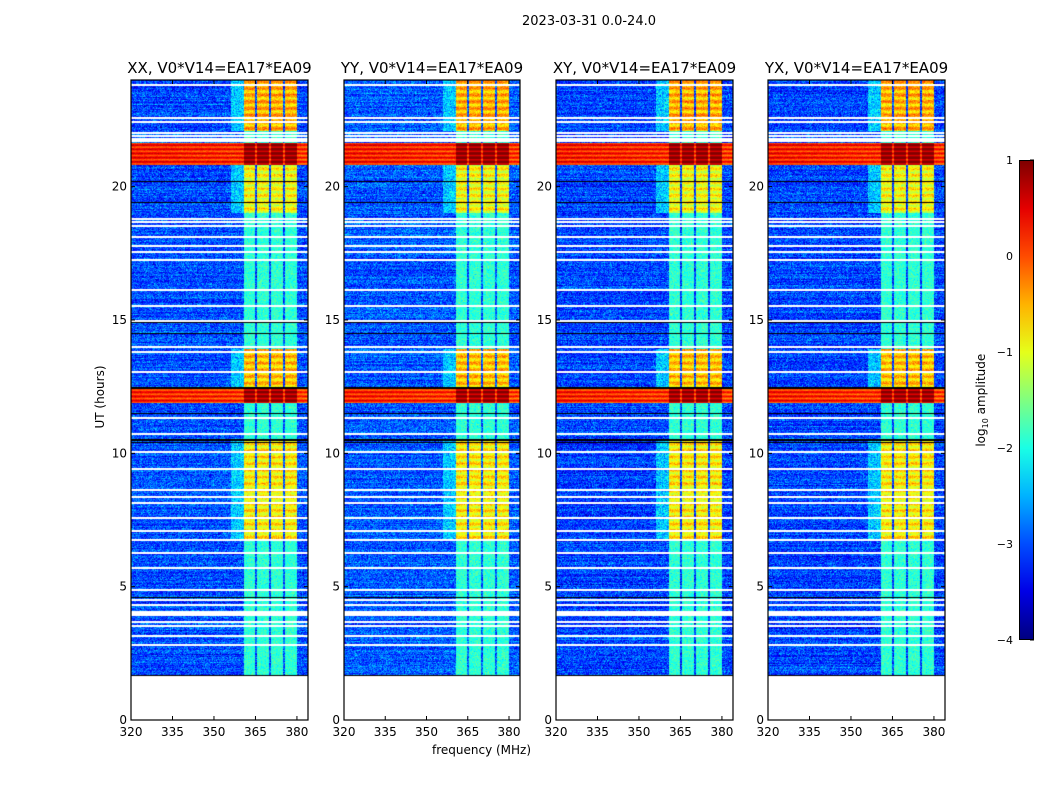 Image resolution: width=1050 pixels, height=800 pixels. Describe the element at coordinates (1009, 160) in the screenshot. I see `colorbar-tick-label: 1` at that location.